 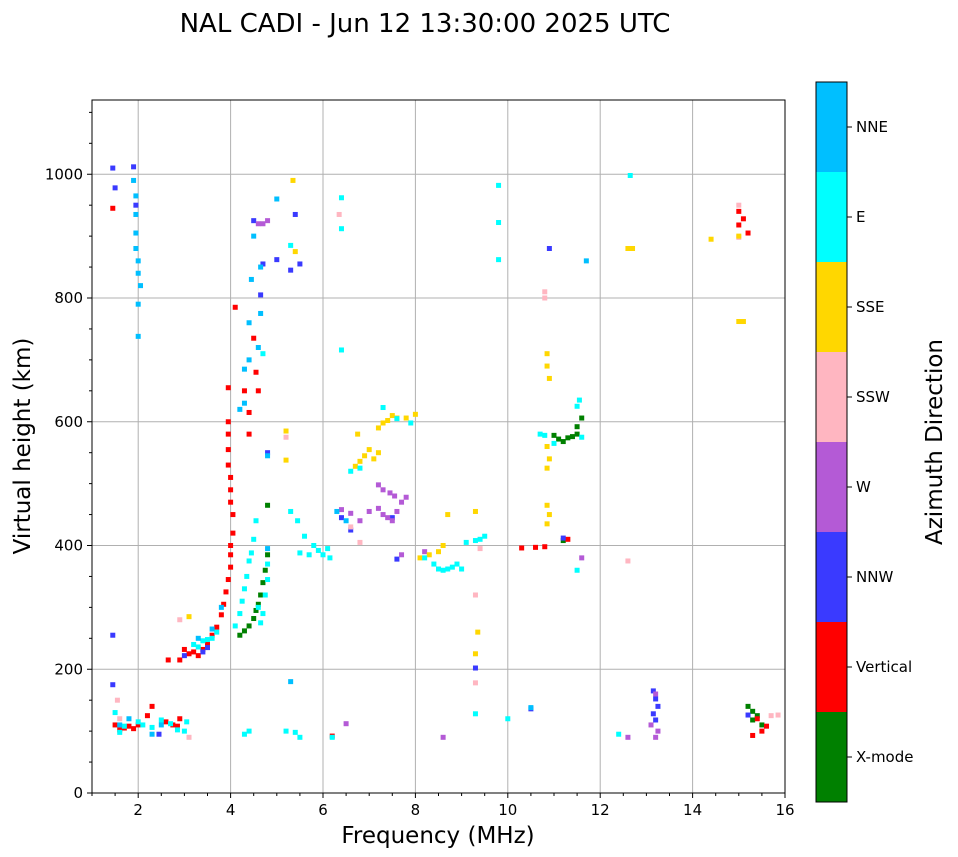 What do you see at coordinates (884, 667) in the screenshot?
I see `colorbar-tick-label: Vertical` at bounding box center [884, 667].